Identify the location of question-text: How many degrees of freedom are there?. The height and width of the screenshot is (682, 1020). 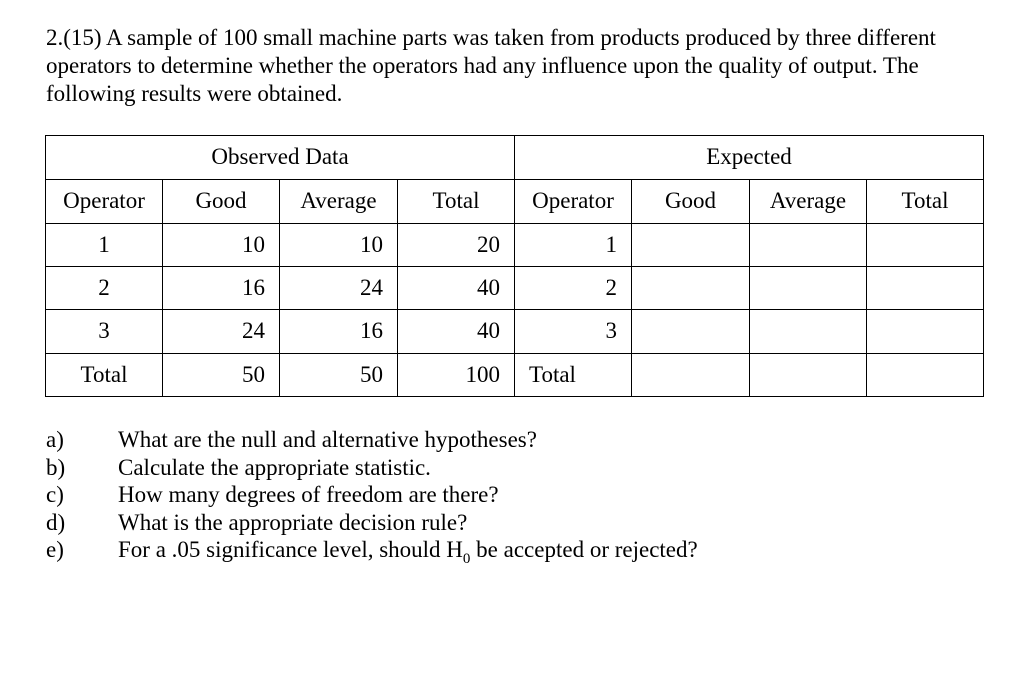
(308, 494).